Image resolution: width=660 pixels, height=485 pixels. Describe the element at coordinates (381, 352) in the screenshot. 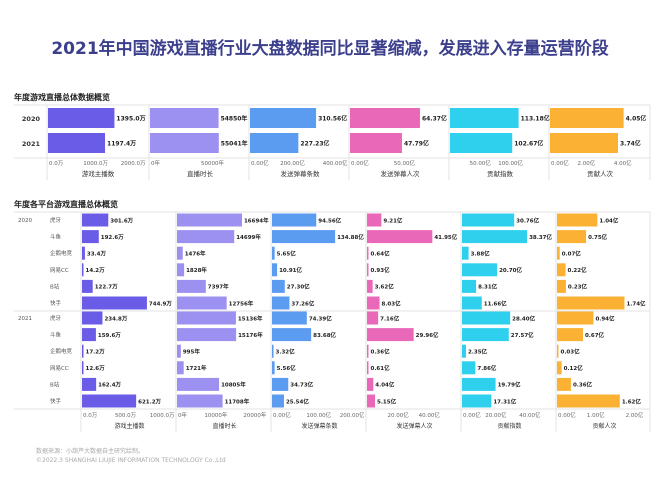

I see `data-label: 0.36亿` at that location.